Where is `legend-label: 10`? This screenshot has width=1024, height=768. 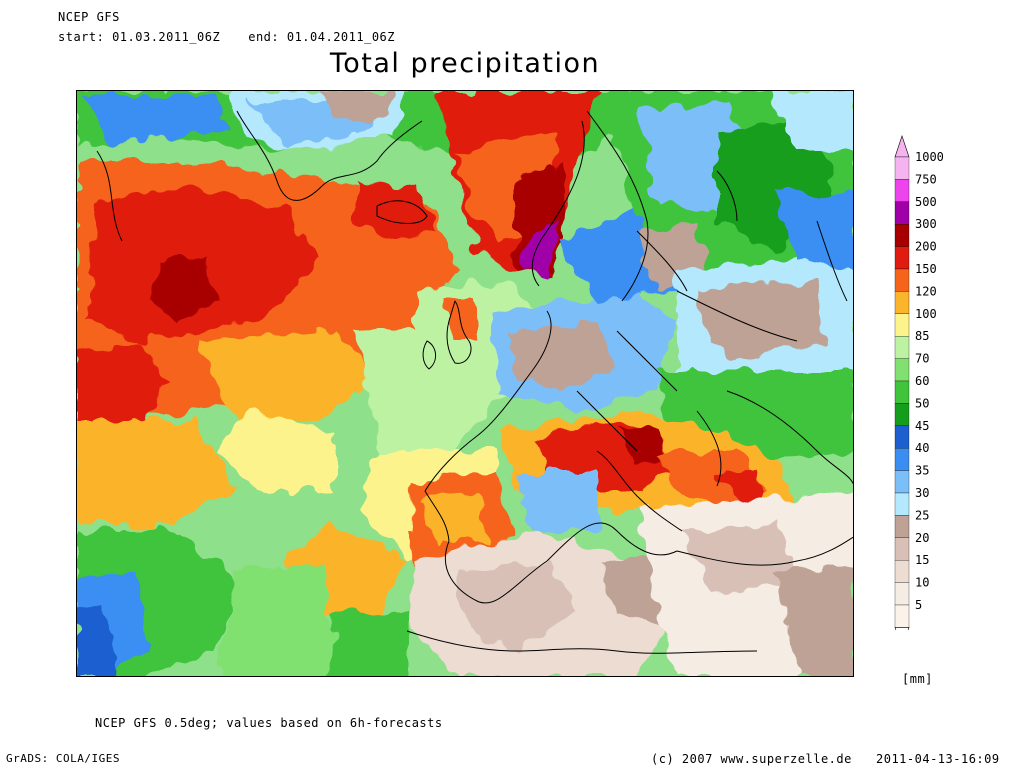 legend-label: 10 is located at coordinates (922, 583).